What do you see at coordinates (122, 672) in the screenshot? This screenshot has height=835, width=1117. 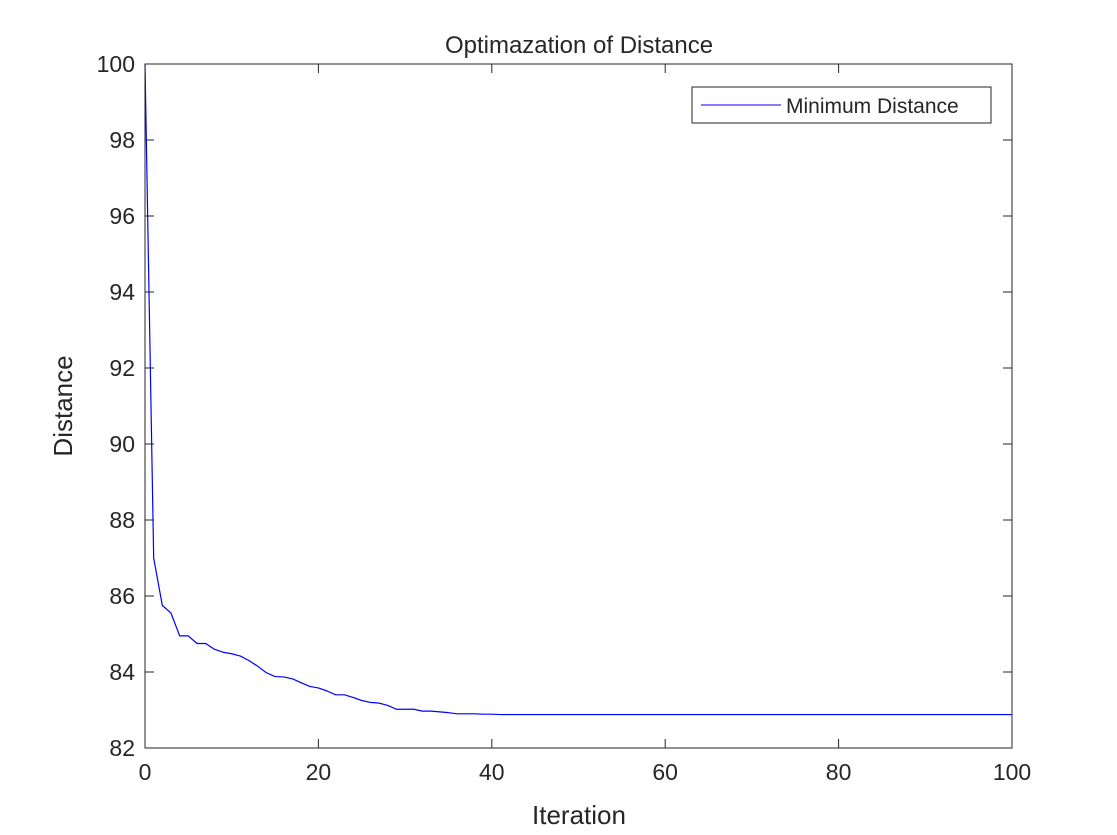 I see `y-tick-label: 84` at bounding box center [122, 672].